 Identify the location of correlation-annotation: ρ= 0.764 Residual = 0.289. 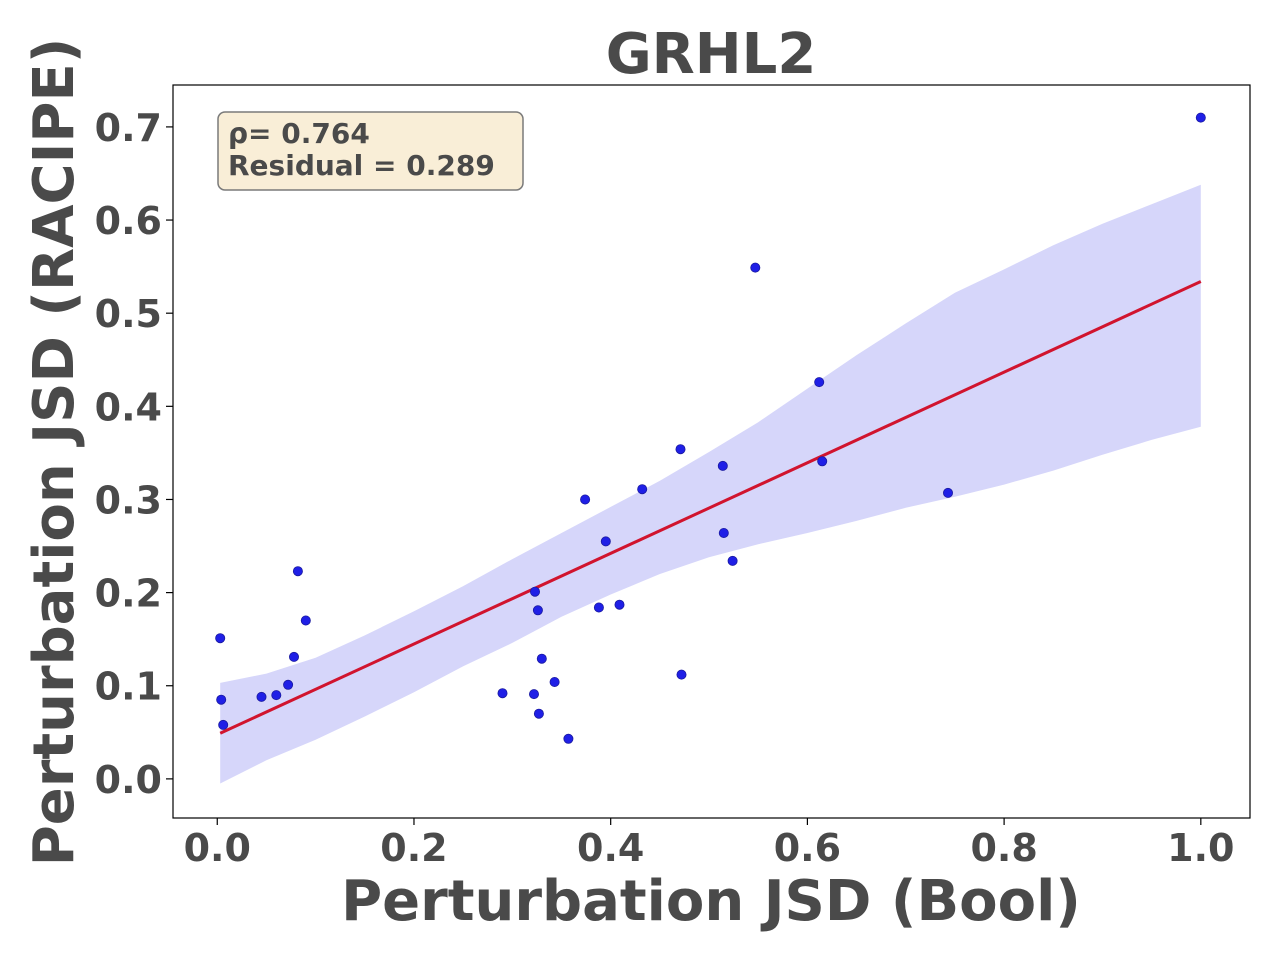
(370, 151).